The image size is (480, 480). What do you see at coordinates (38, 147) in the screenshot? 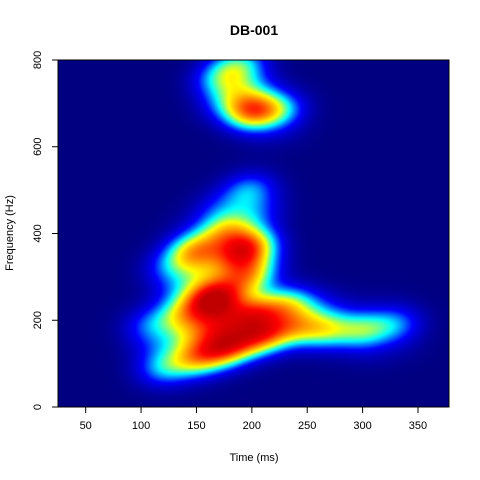
I see `y-tick-label: 600` at bounding box center [38, 147].